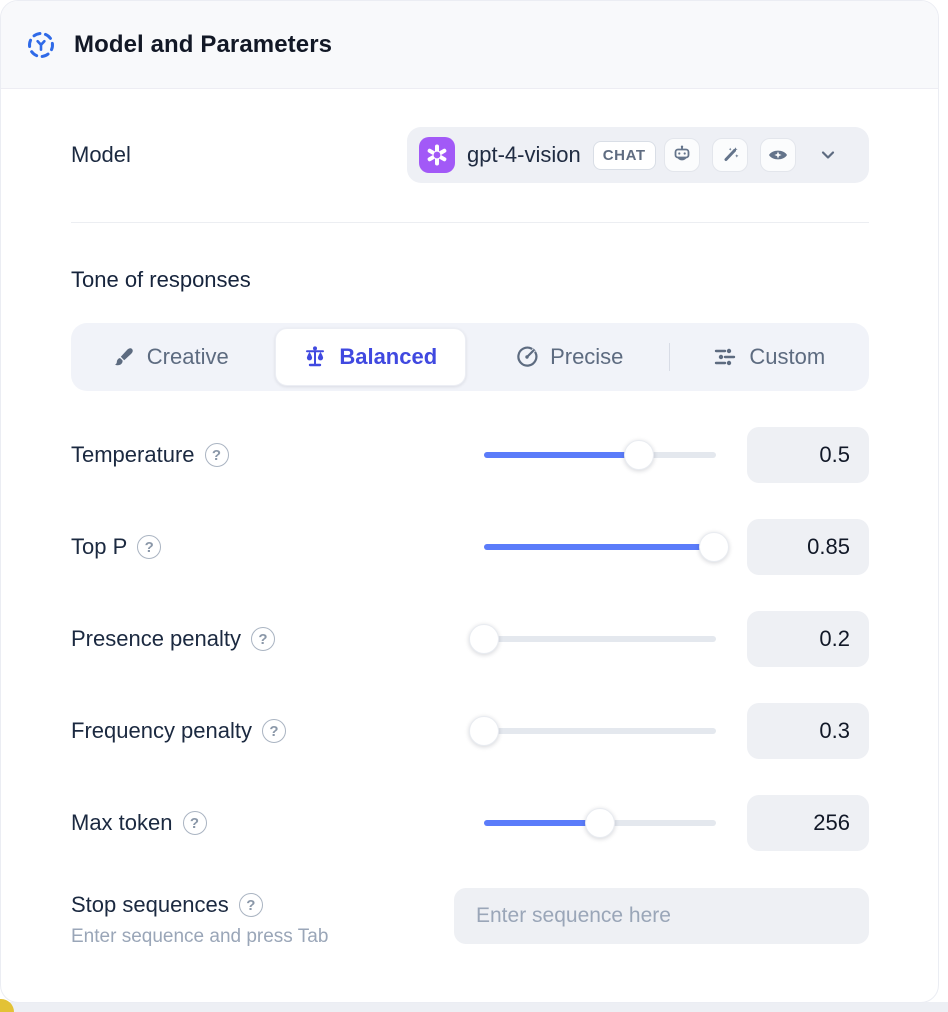 This screenshot has height=1012, width=948. Describe the element at coordinates (437, 155) in the screenshot. I see `openai-logo-icon` at that location.